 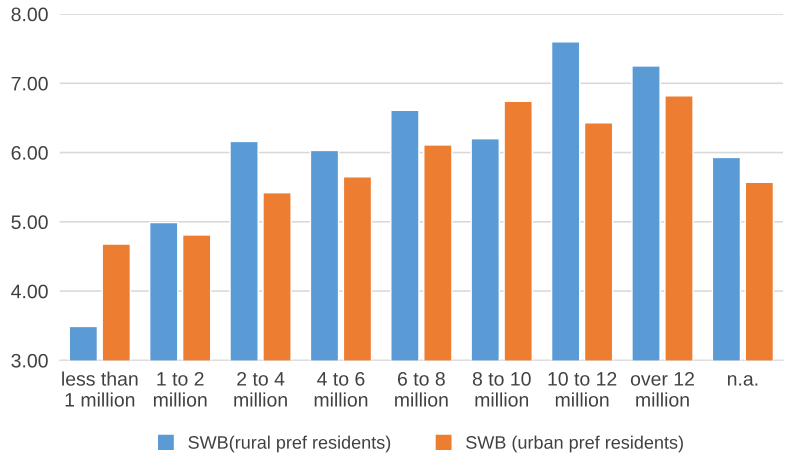 I want to click on legend-label: SWB(rural pref residents), so click(x=289, y=444).